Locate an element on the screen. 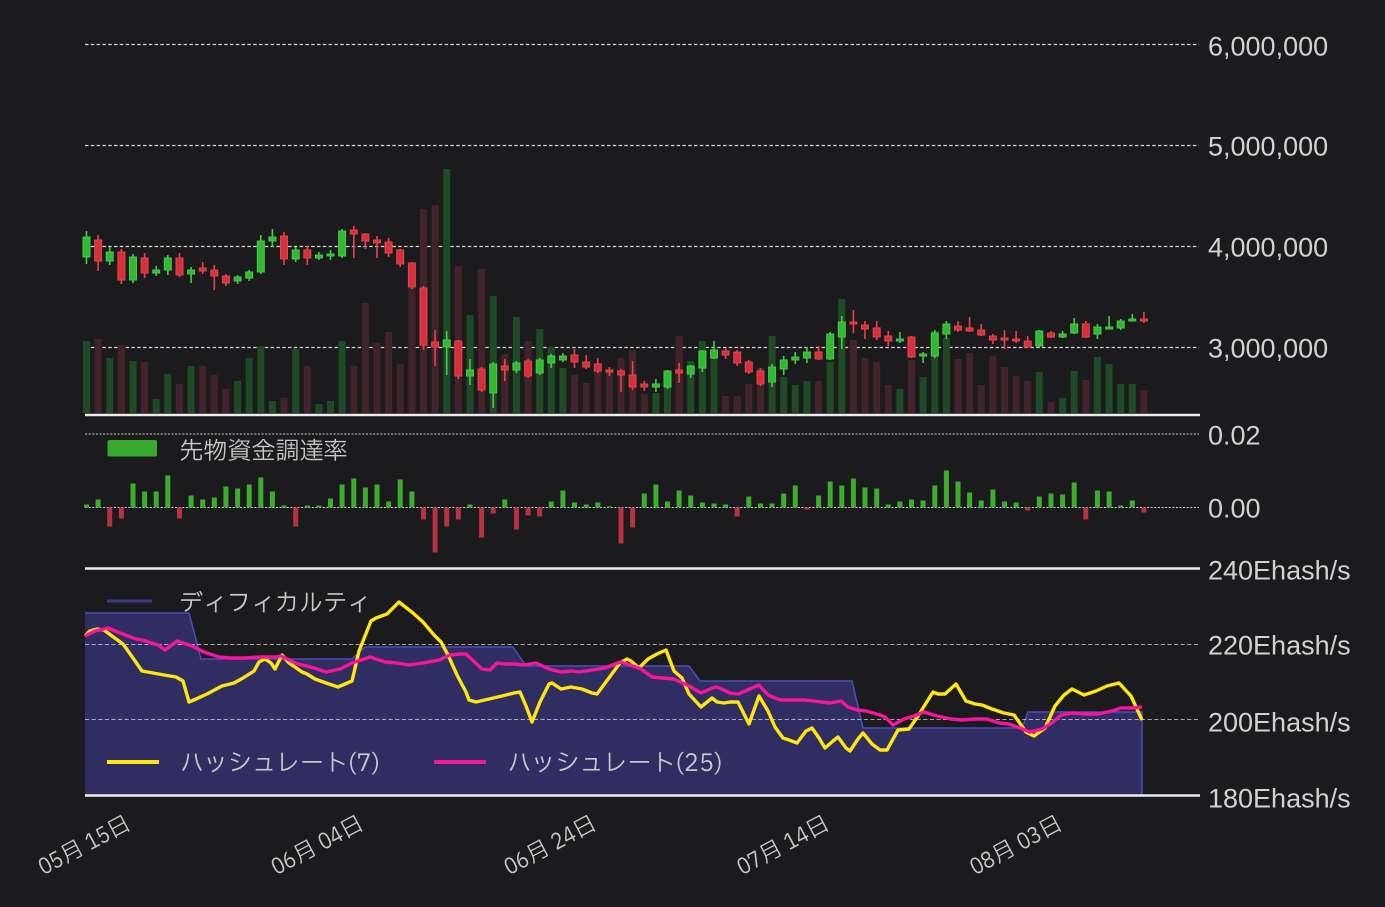 The width and height of the screenshot is (1385, 907). svg-text: 220Ehash/s is located at coordinates (1279, 646).